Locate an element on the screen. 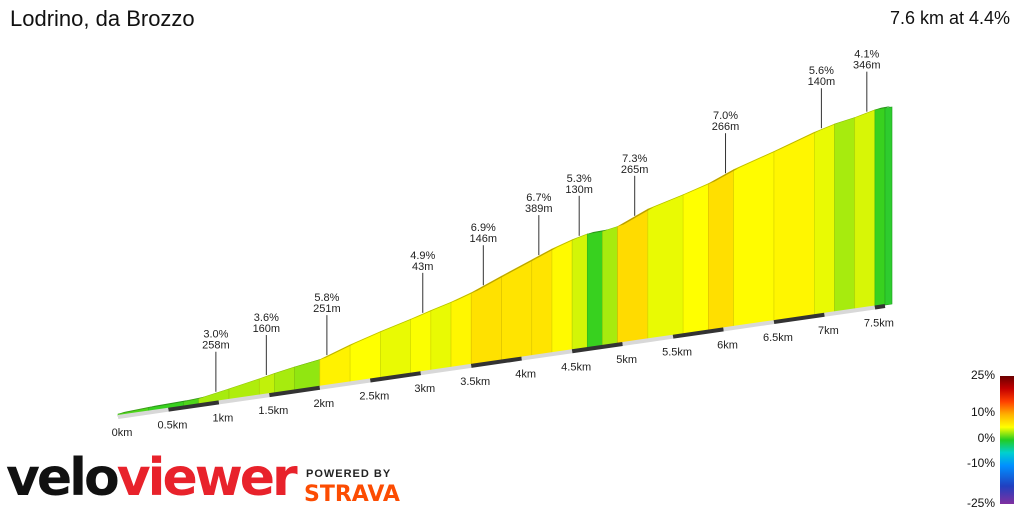 The height and width of the screenshot is (512, 1024). annotation-length: 389m is located at coordinates (539, 209).